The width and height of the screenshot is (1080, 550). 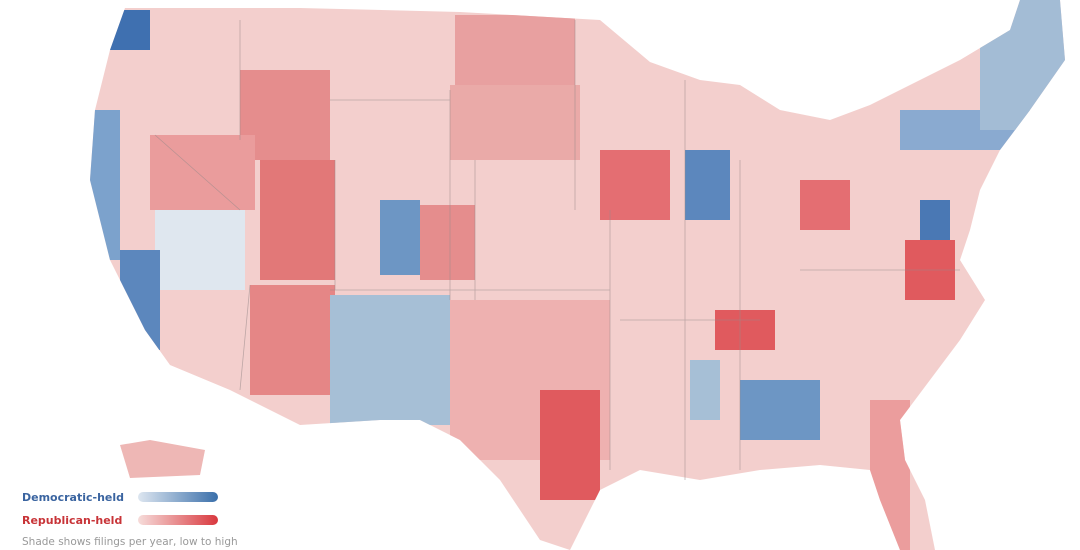 I want to click on legend-label: Democratic-held, so click(x=73, y=497).